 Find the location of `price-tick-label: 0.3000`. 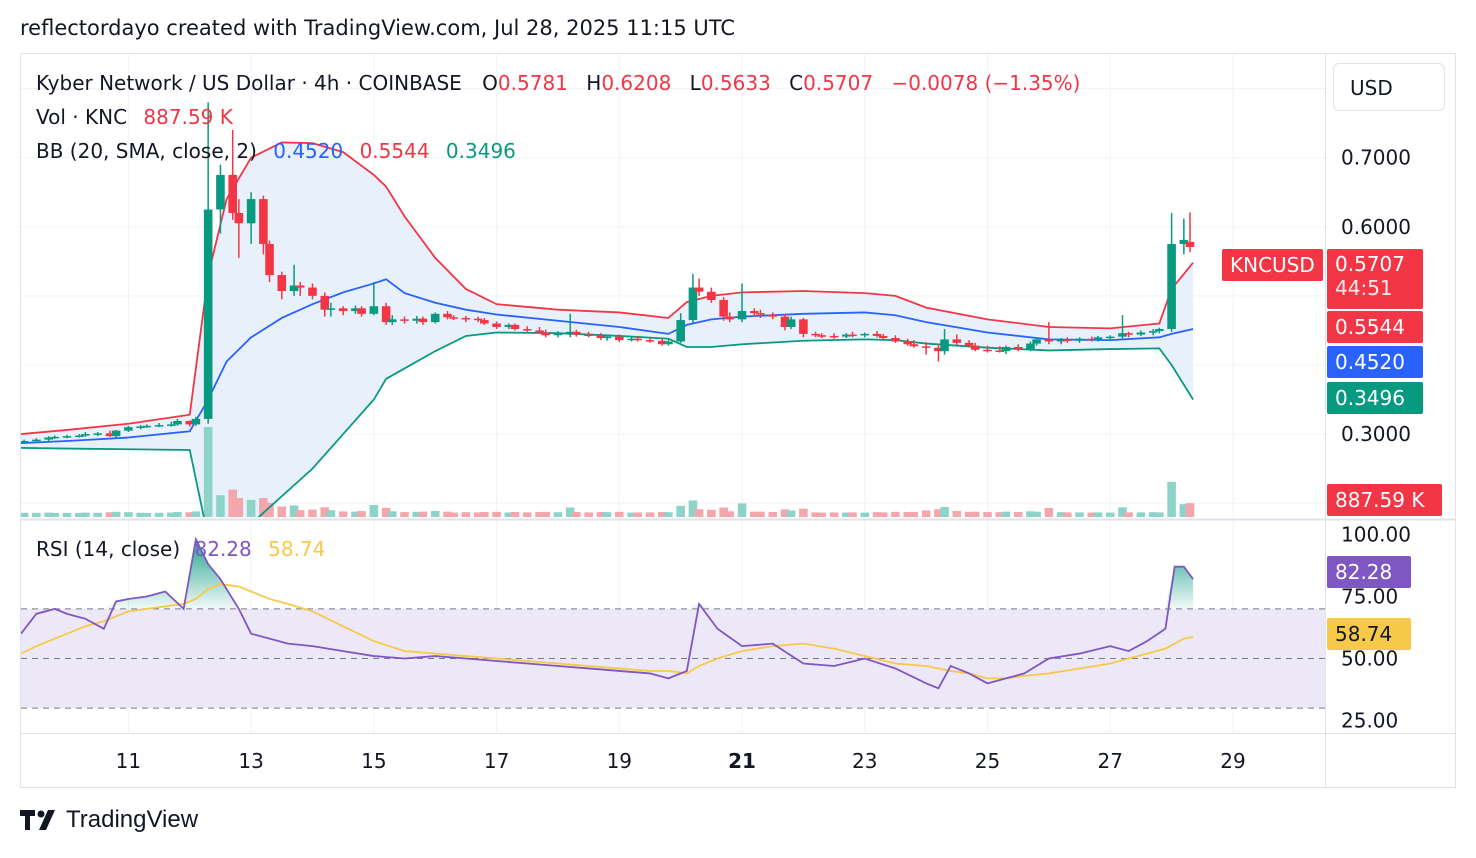

price-tick-label: 0.3000 is located at coordinates (1376, 434).